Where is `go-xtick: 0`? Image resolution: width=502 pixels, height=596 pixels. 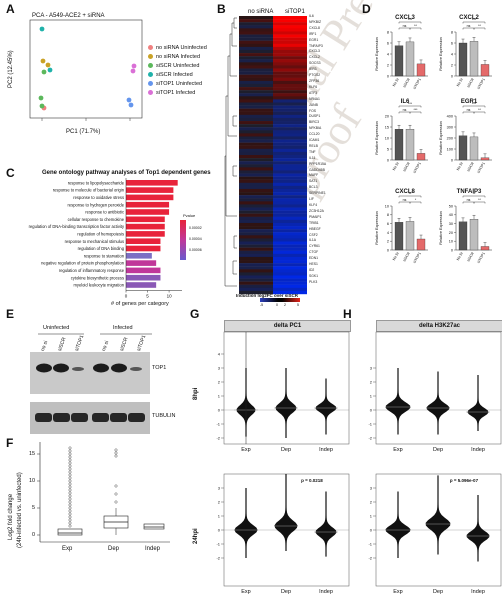
go-xtick: 0 is located at coordinates (126, 296).